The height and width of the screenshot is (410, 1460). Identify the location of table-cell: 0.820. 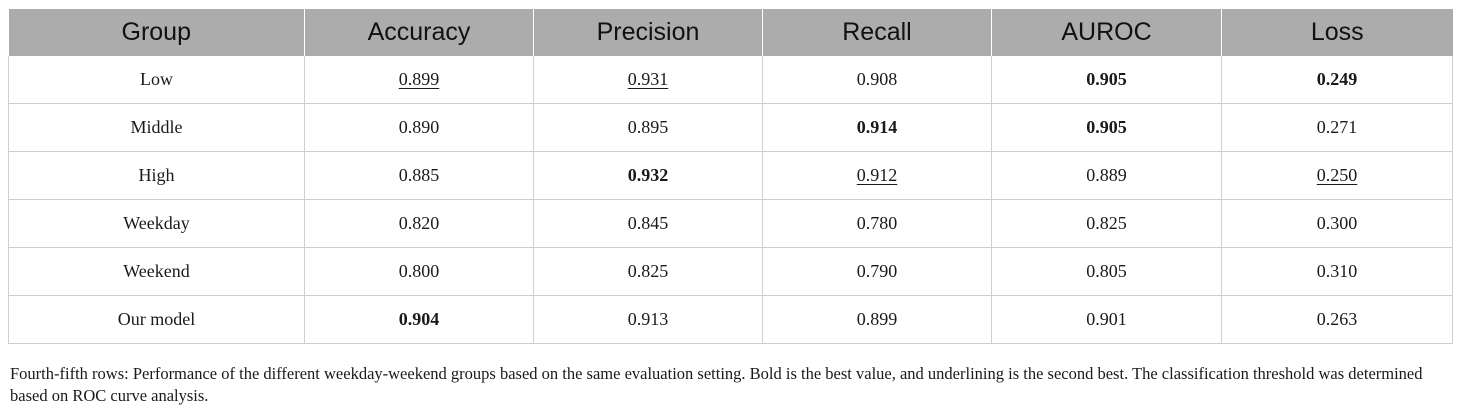
(419, 223).